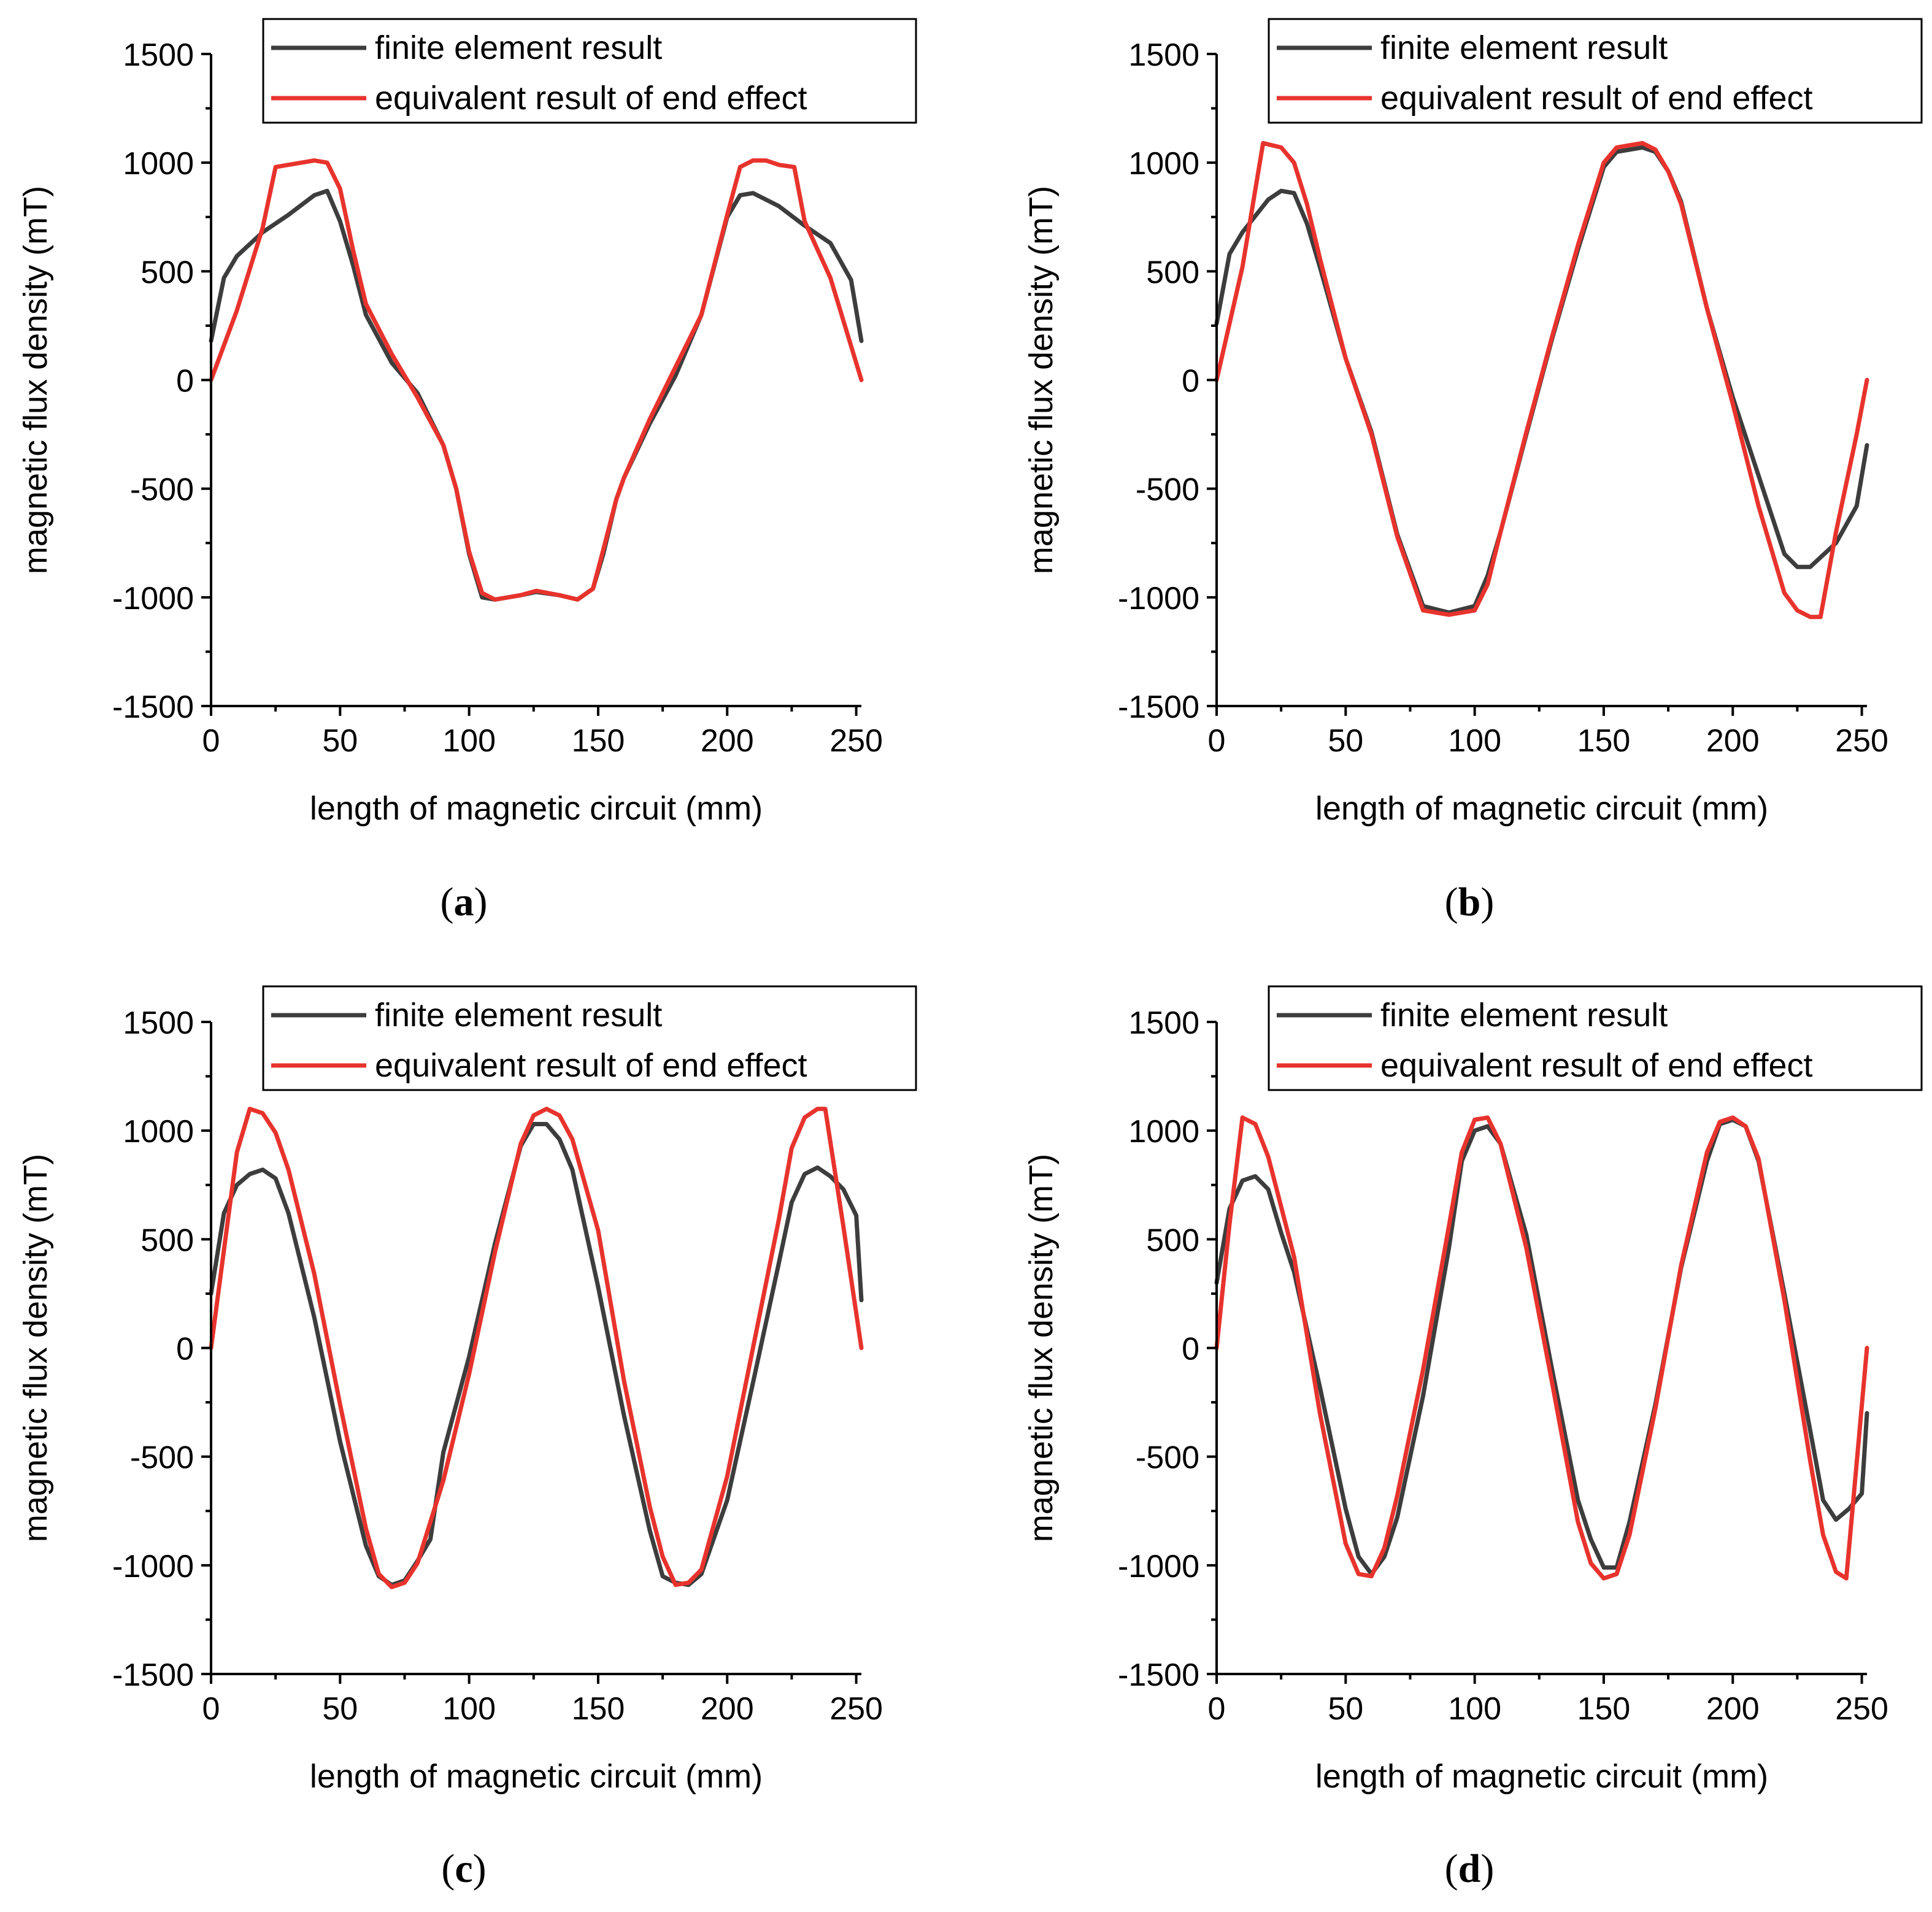 This screenshot has height=1912, width=1932. Describe the element at coordinates (463, 1868) in the screenshot. I see `panel-label: (c)` at that location.